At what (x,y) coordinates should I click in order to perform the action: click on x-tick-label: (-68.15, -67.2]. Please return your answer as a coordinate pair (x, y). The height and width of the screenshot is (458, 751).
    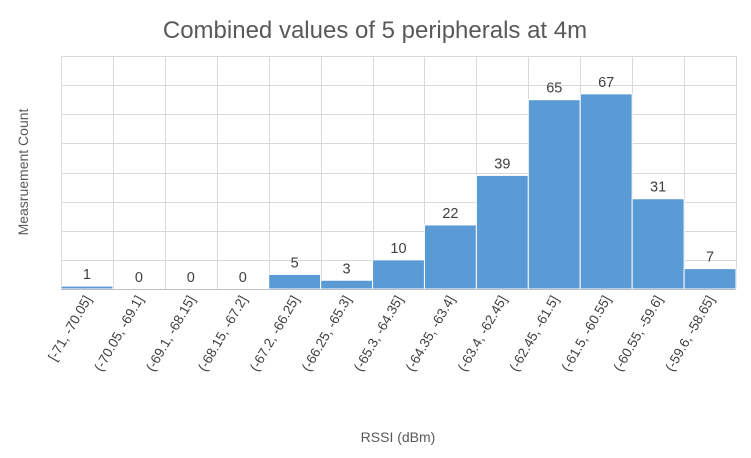
    Looking at the image, I should click on (222, 333).